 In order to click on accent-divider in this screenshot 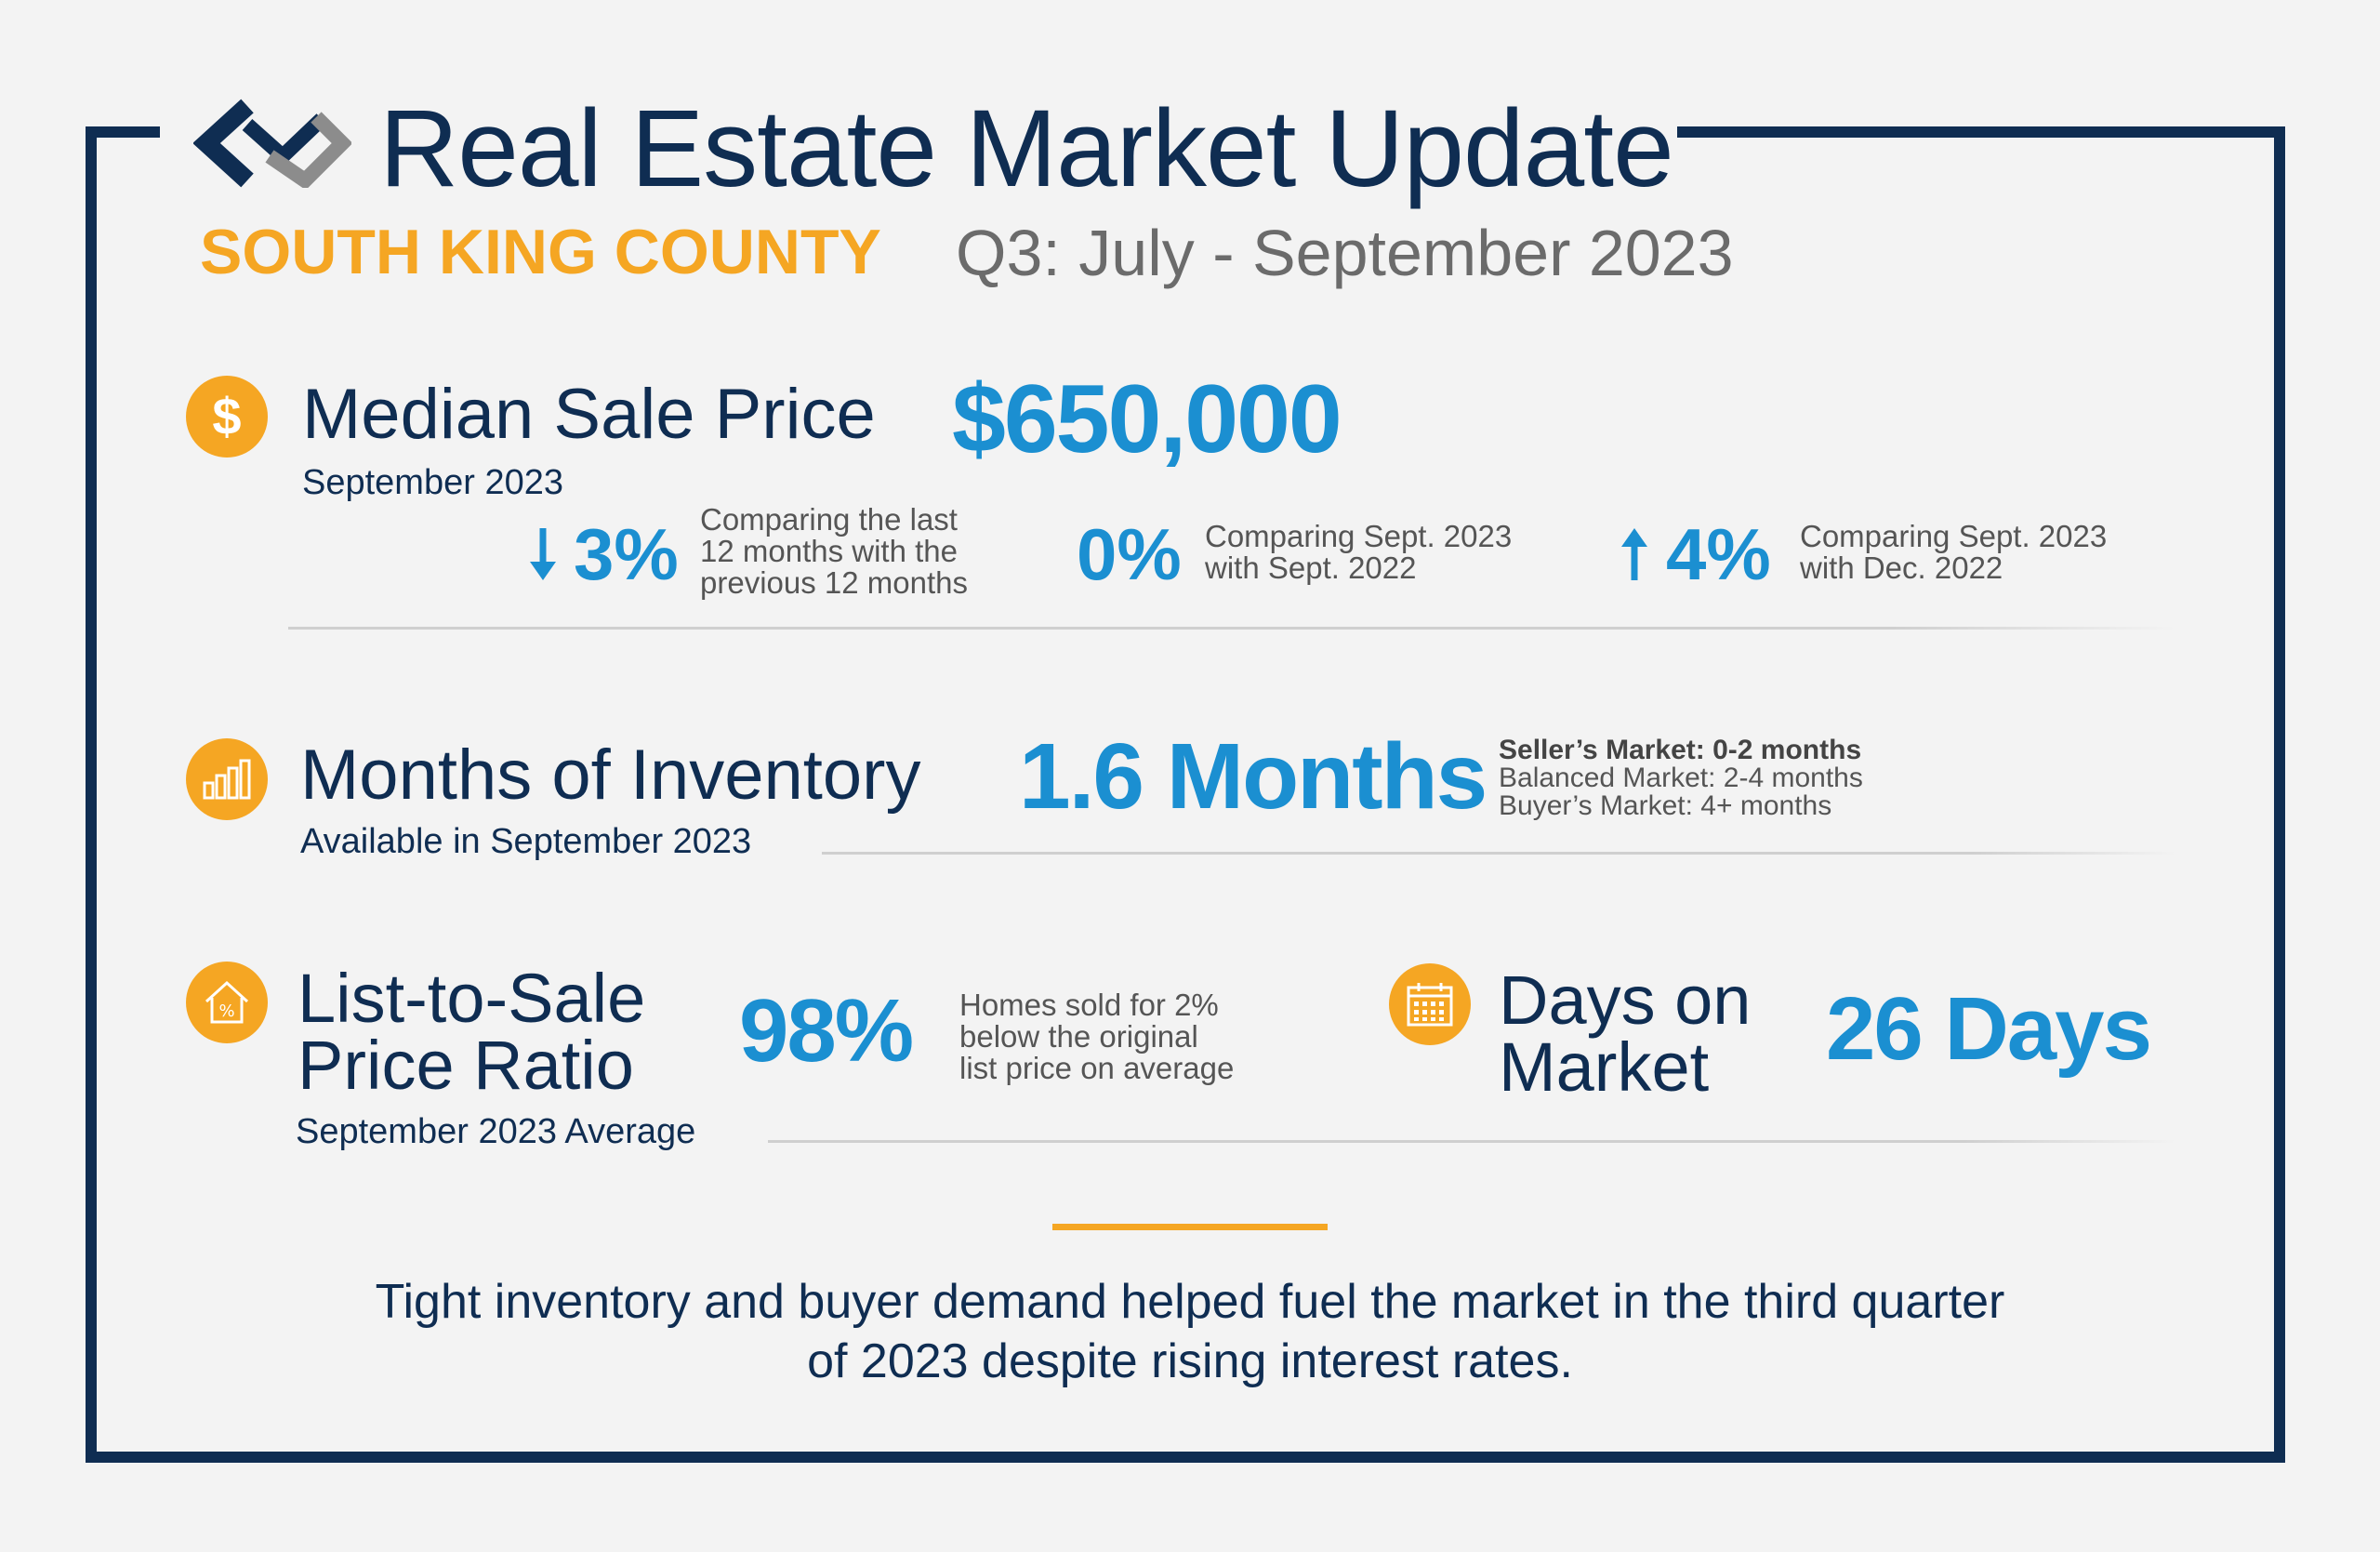, I will do `click(1190, 1227)`.